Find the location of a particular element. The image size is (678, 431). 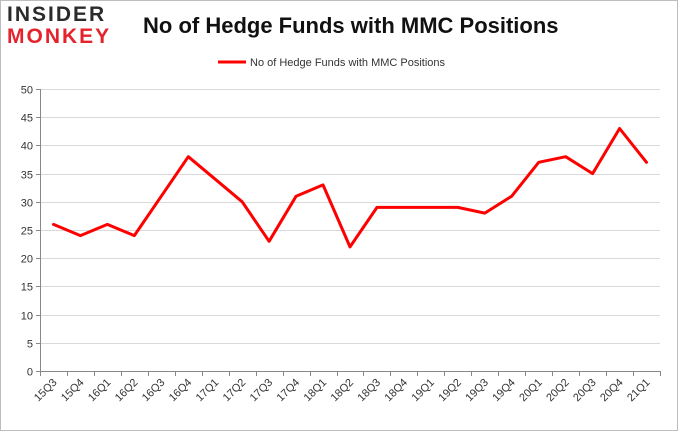

logo-line-1: INSIDER is located at coordinates (57, 14).